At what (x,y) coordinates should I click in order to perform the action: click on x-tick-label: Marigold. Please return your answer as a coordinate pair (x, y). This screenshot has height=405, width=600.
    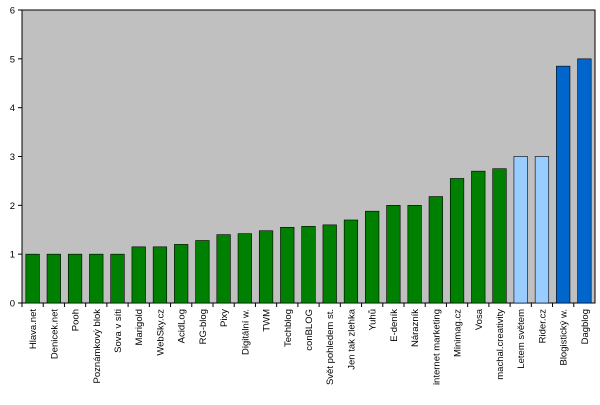
    Looking at the image, I should click on (139, 327).